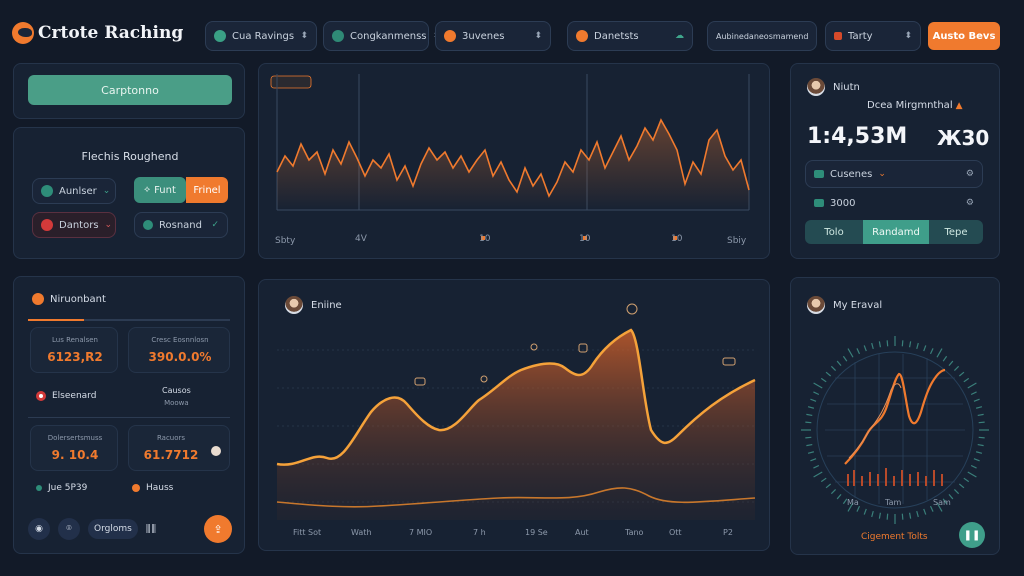  I want to click on series-line-secondary, so click(516, 497).